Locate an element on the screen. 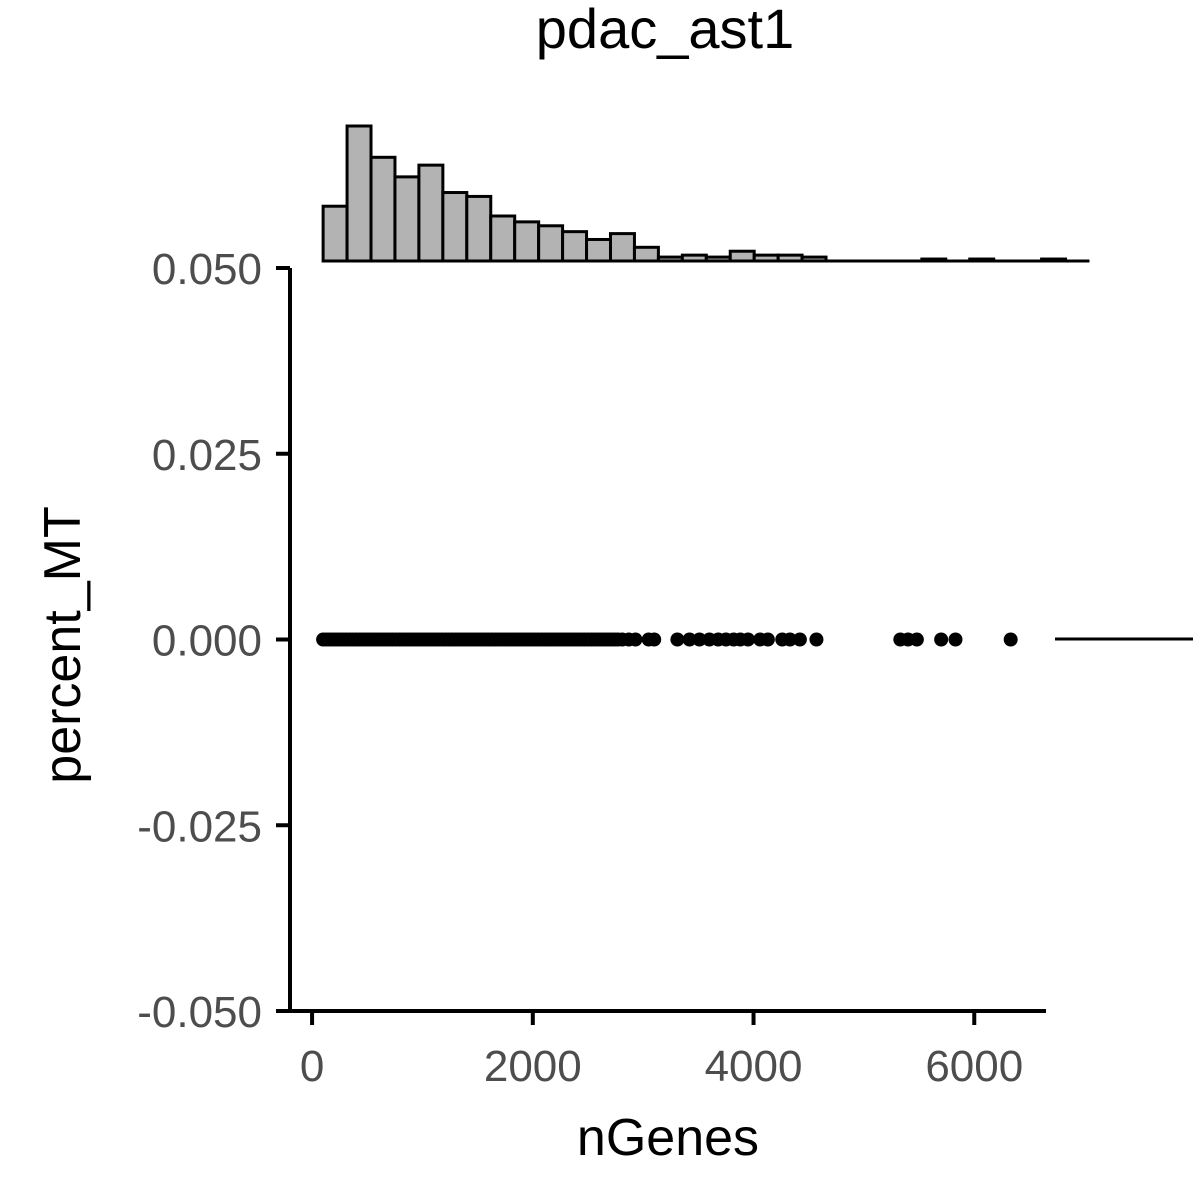  x-axis-title: nGenes is located at coordinates (668, 1138).